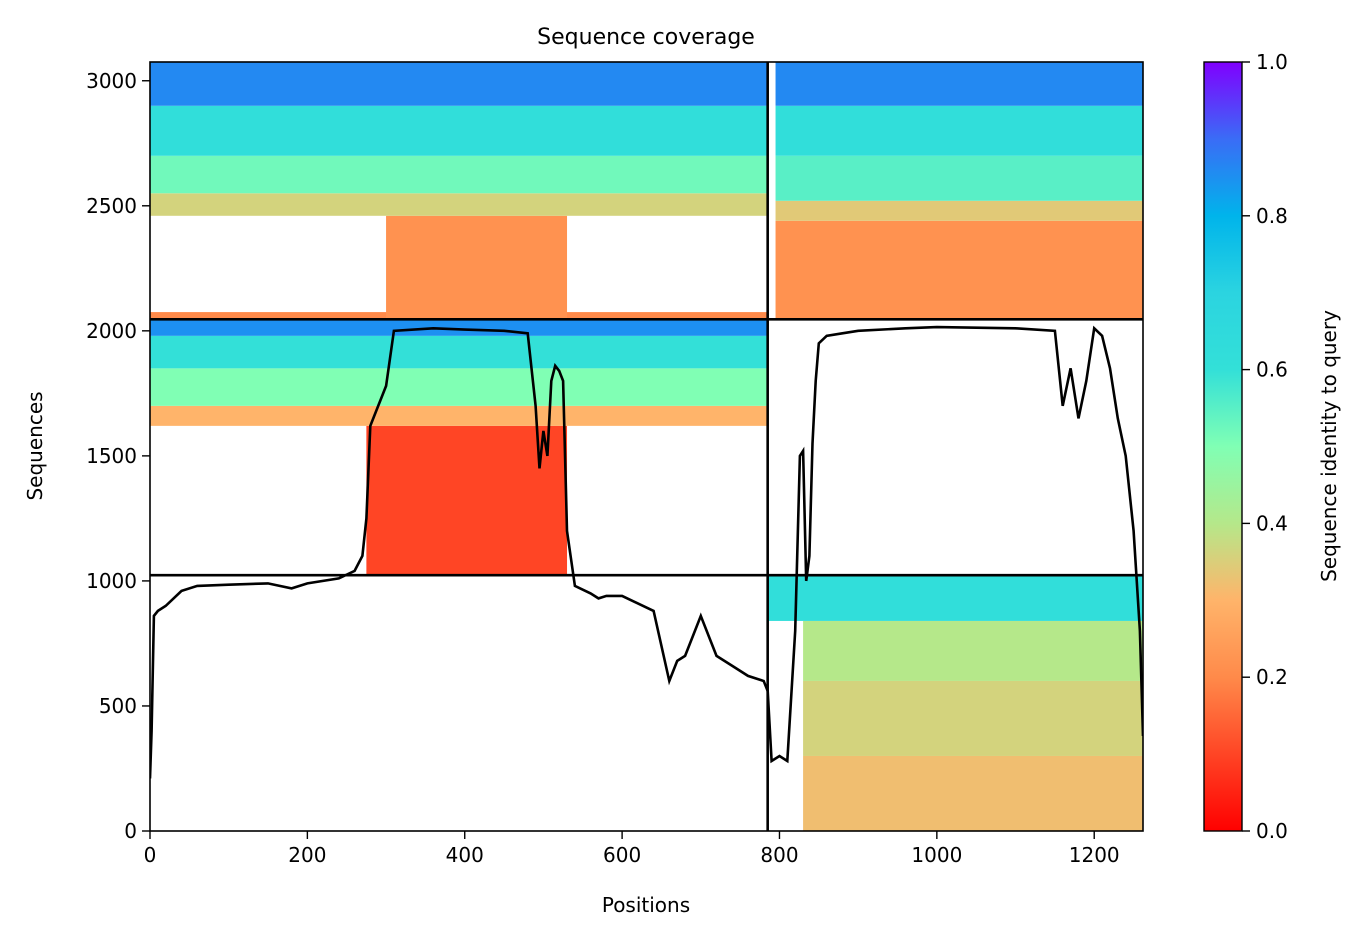  What do you see at coordinates (779, 855) in the screenshot?
I see `x-tick-label: 800` at bounding box center [779, 855].